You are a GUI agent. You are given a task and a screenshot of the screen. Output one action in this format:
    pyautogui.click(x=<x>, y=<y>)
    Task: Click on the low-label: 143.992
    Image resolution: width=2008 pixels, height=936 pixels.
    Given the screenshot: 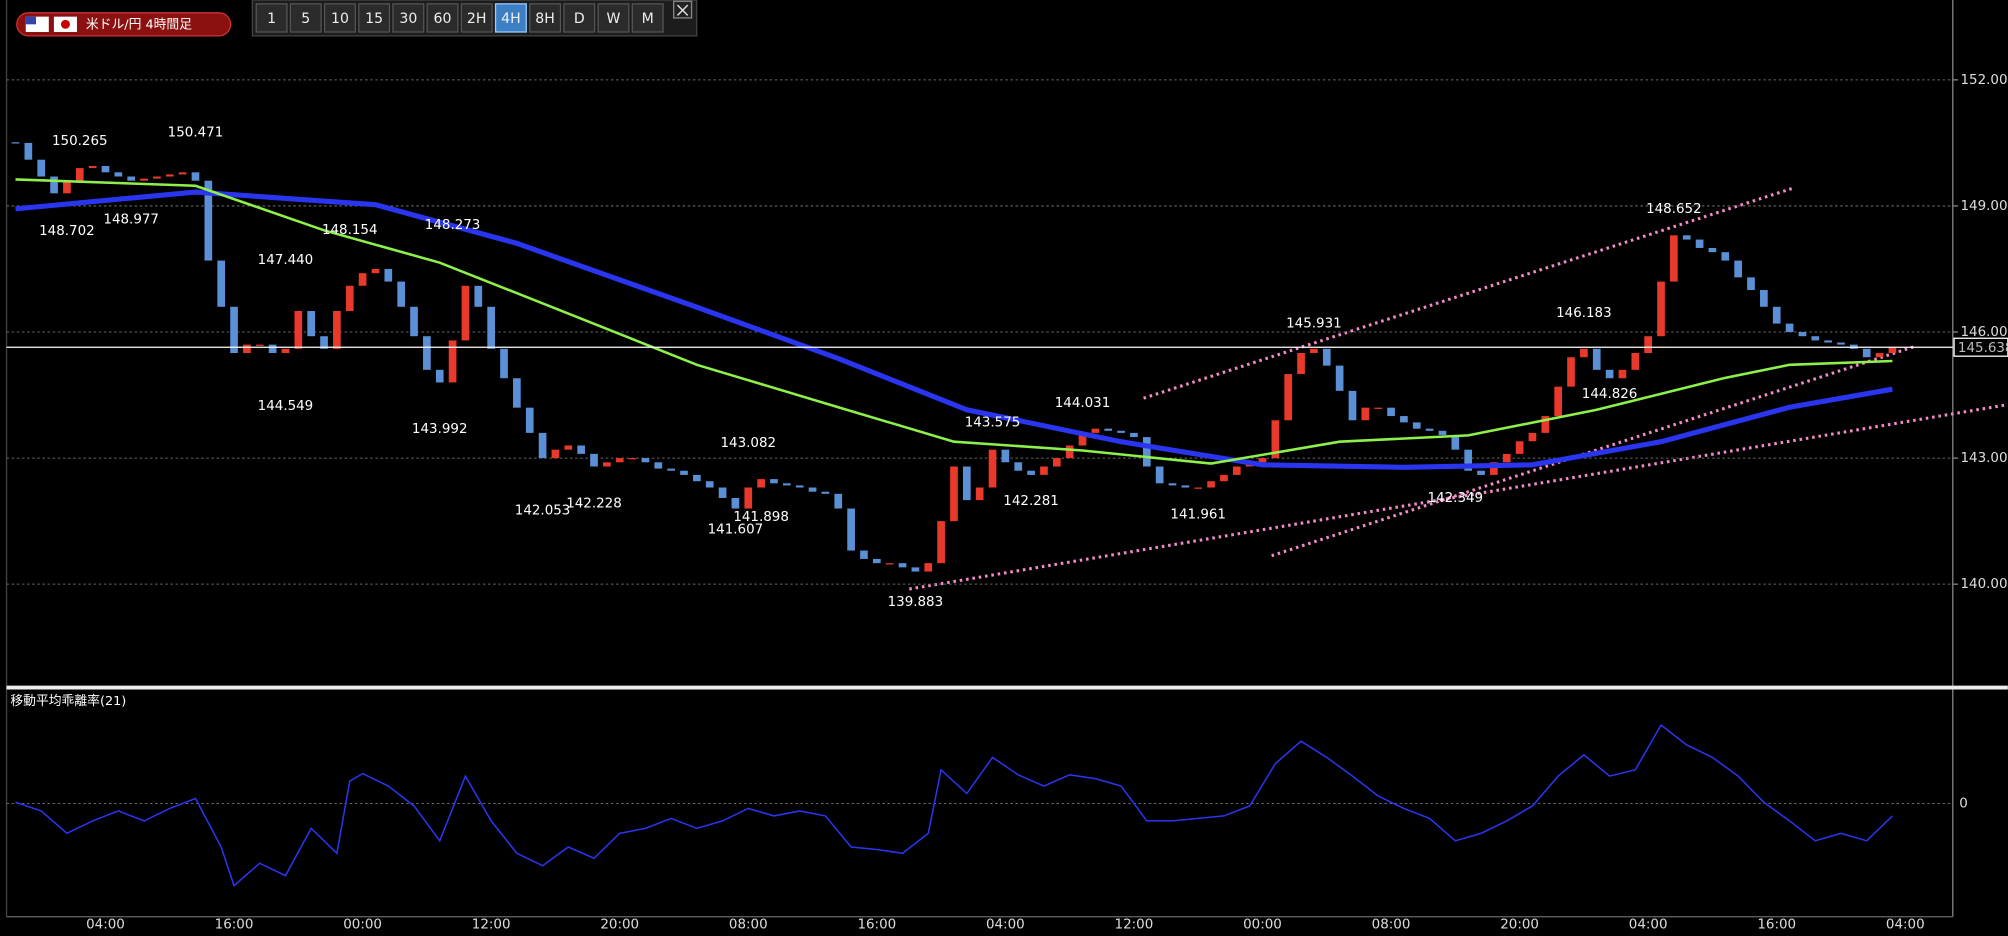 What is the action you would take?
    pyautogui.click(x=440, y=429)
    